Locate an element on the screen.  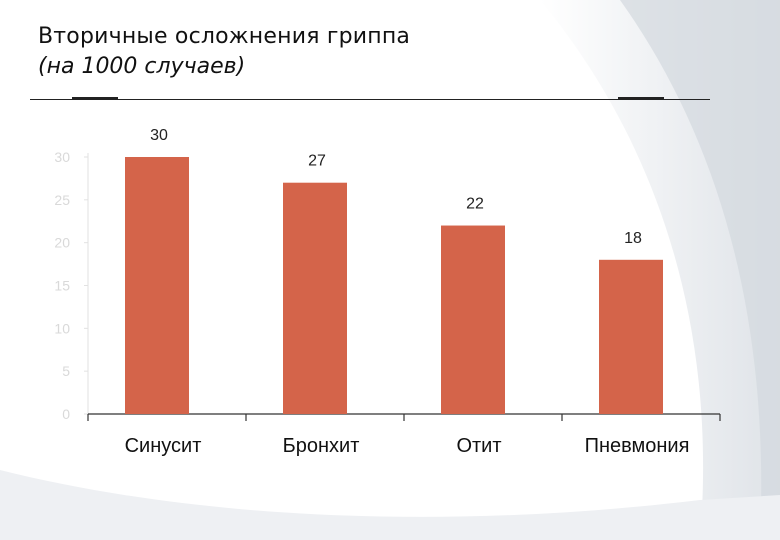
bar-пневмония is located at coordinates (631, 336).